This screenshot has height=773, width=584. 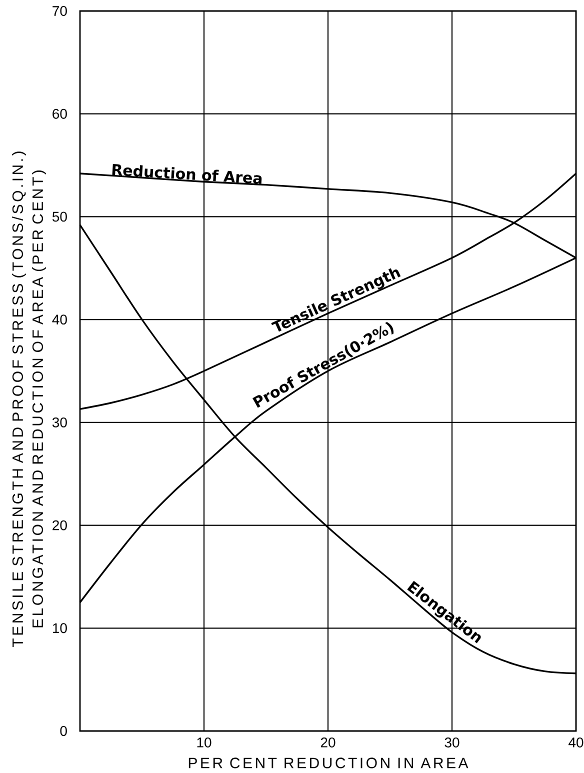 I want to click on y-tick-label: 20, so click(x=59, y=525).